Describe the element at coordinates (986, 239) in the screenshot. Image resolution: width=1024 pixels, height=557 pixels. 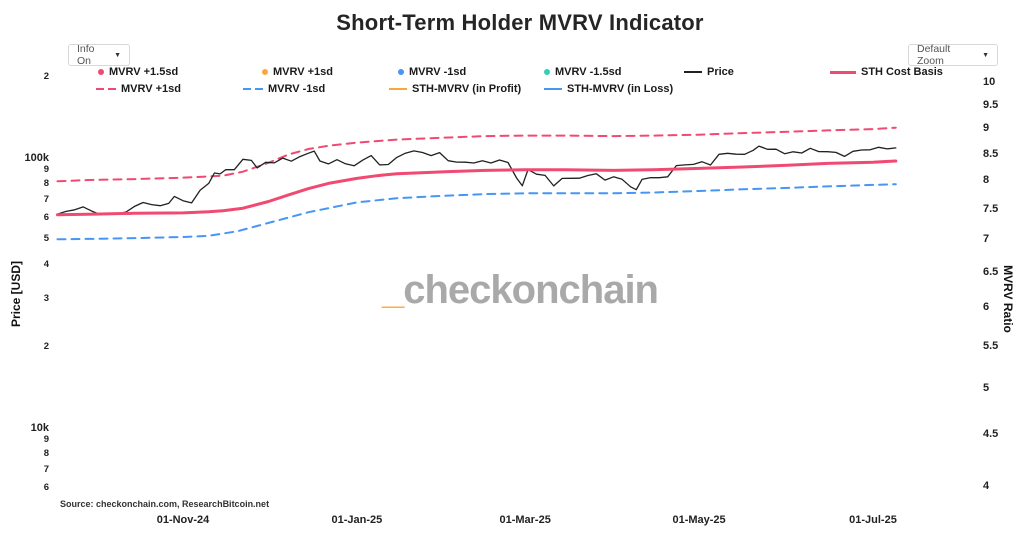
I see `right-axis-tick: 7` at that location.